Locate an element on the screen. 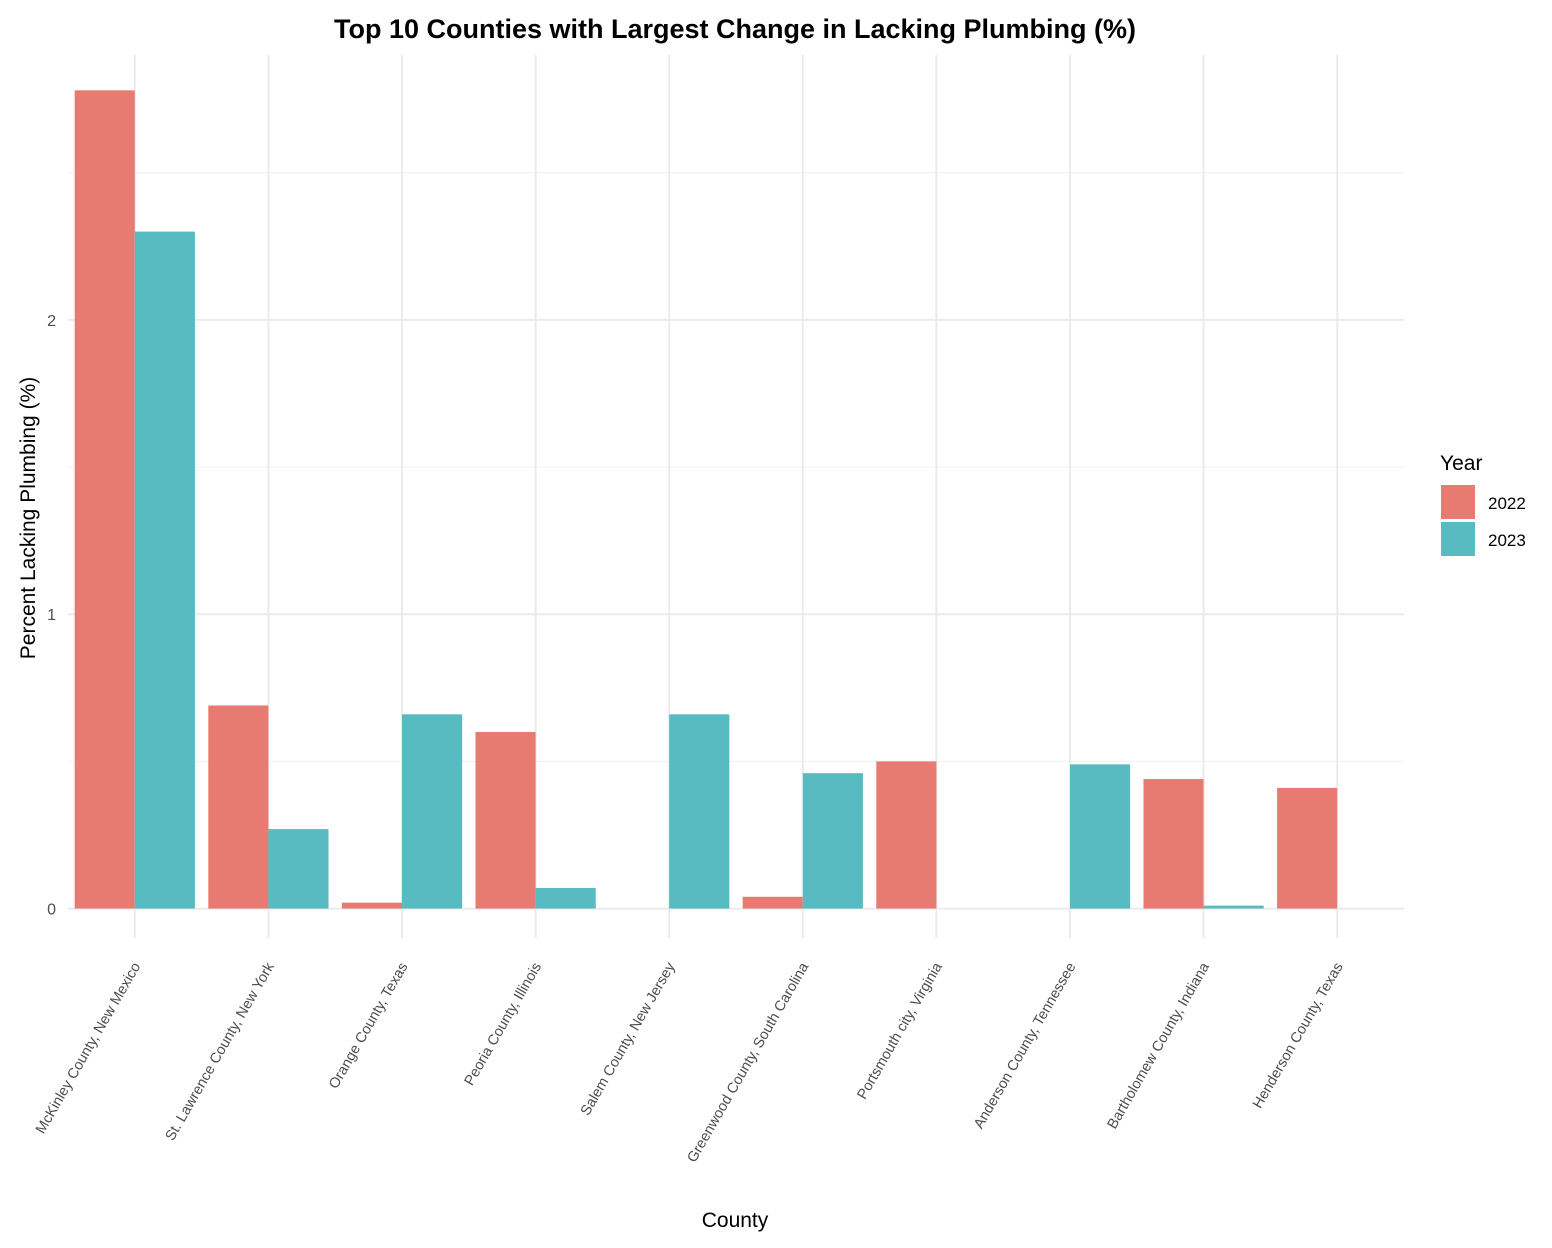 This screenshot has width=1552, height=1248. y-axis-ticks: 0 1 2 is located at coordinates (51, 616).